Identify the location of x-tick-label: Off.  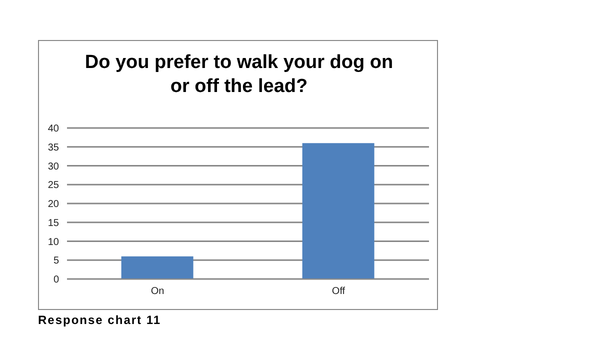
(339, 292).